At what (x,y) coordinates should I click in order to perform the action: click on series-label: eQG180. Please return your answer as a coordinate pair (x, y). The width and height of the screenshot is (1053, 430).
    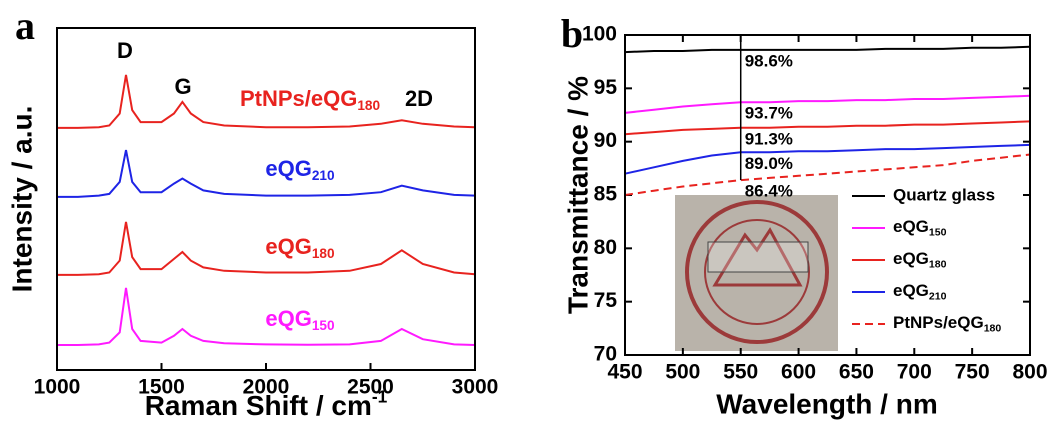
    Looking at the image, I should click on (300, 247).